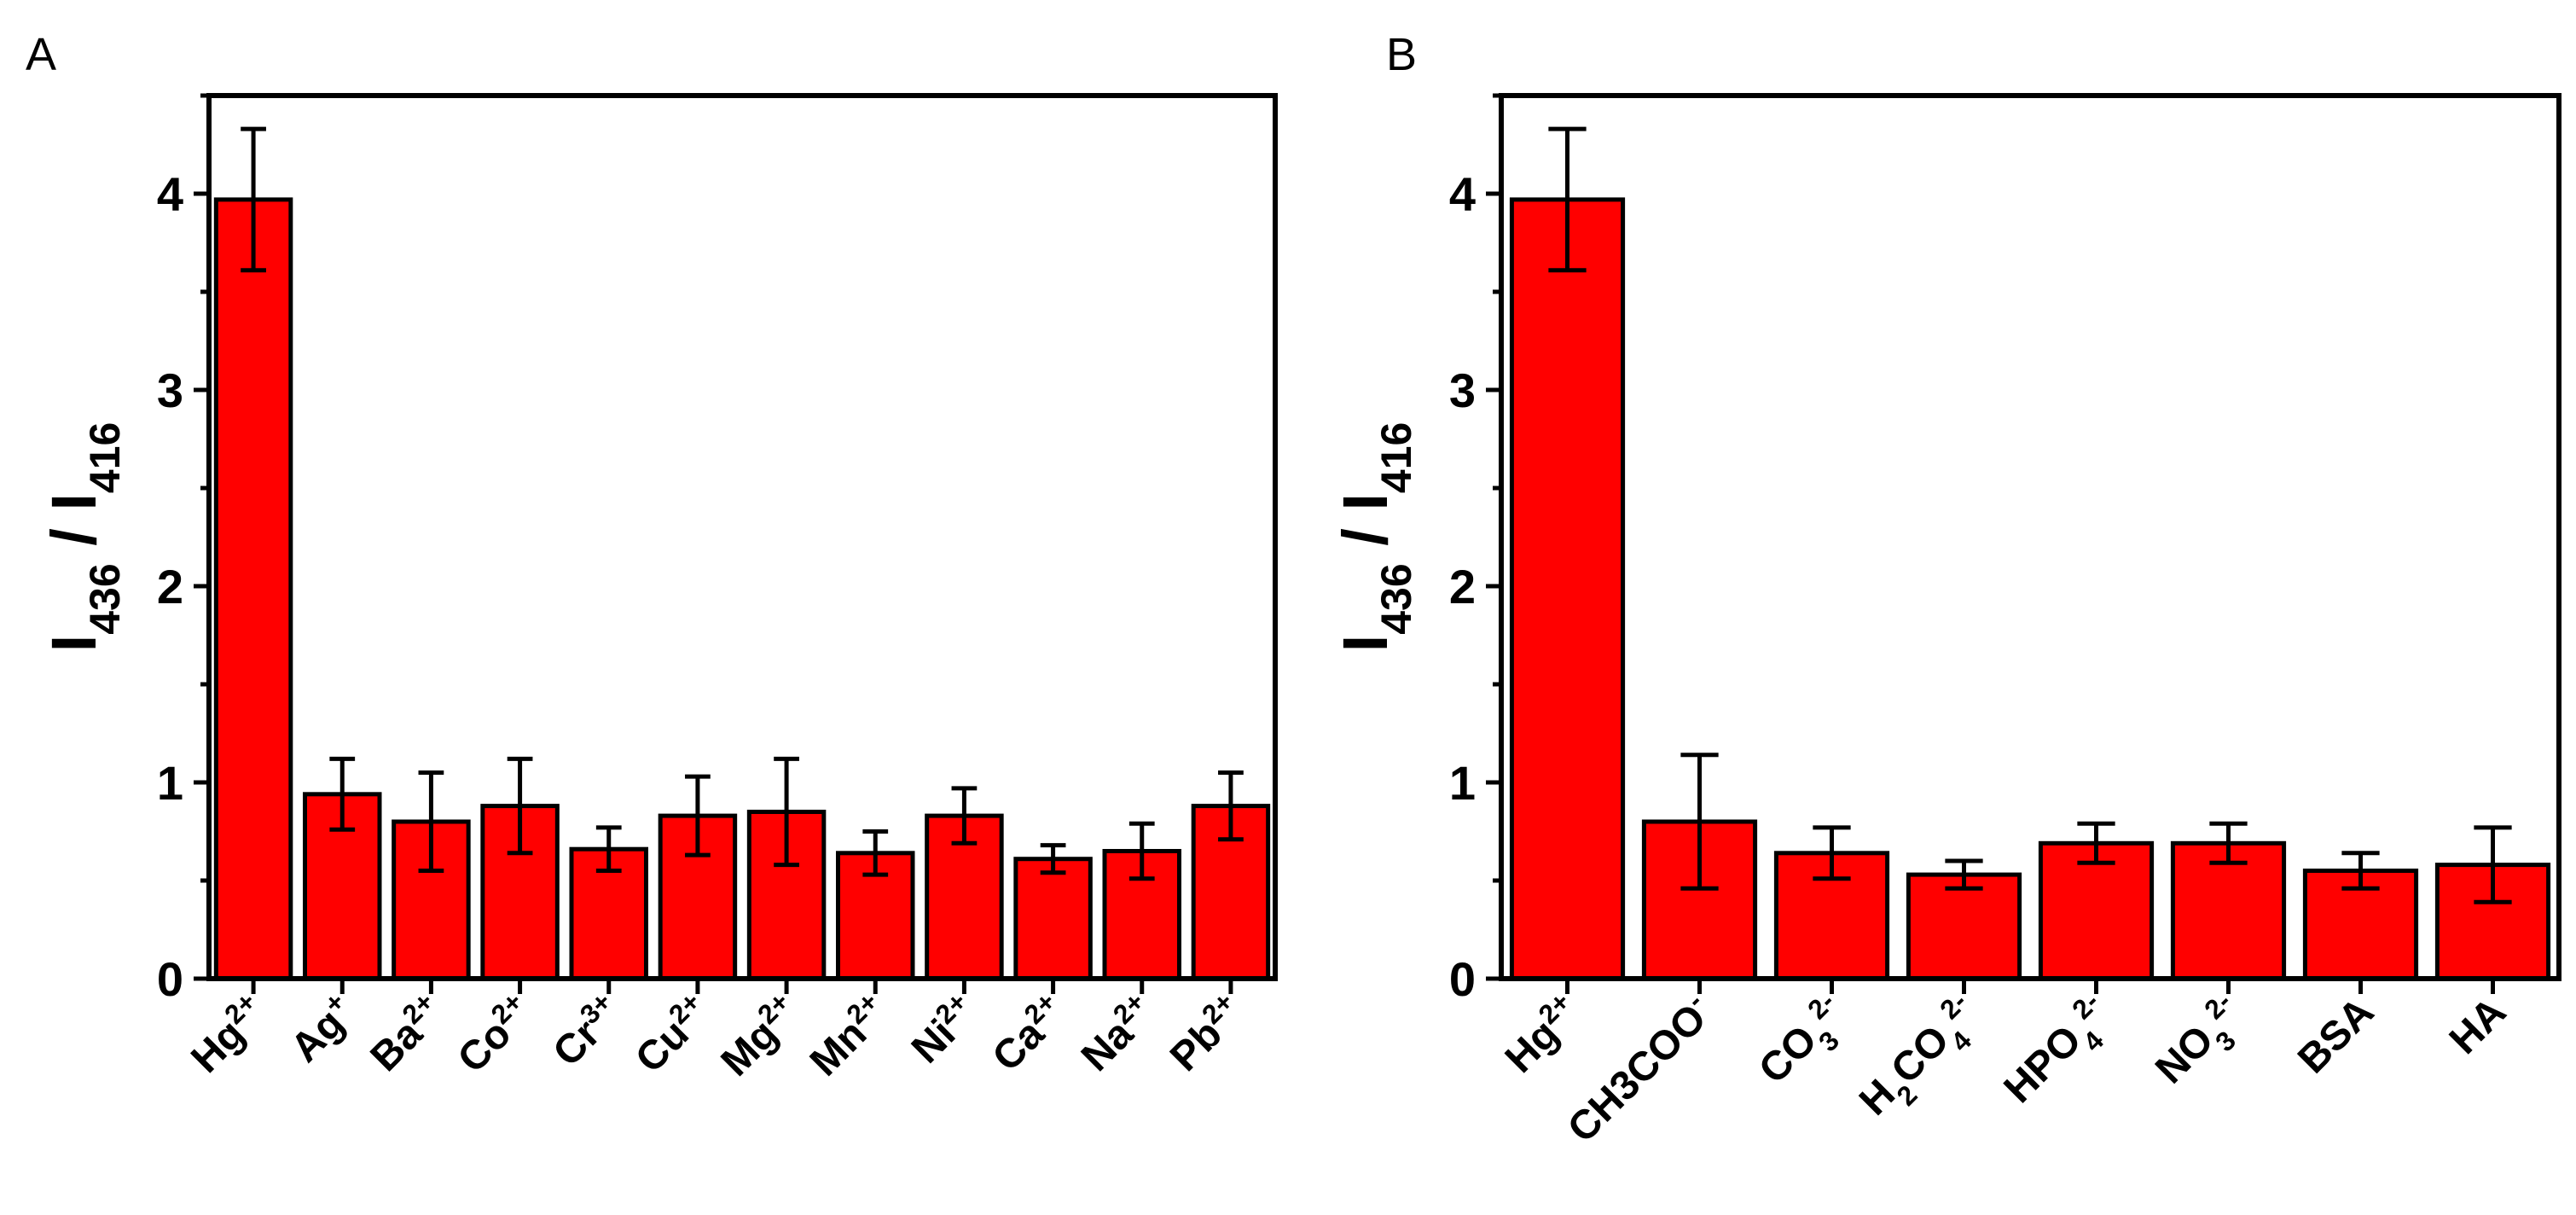  Describe the element at coordinates (1921, 1059) in the screenshot. I see `x-tick-label: H2CO42-` at that location.